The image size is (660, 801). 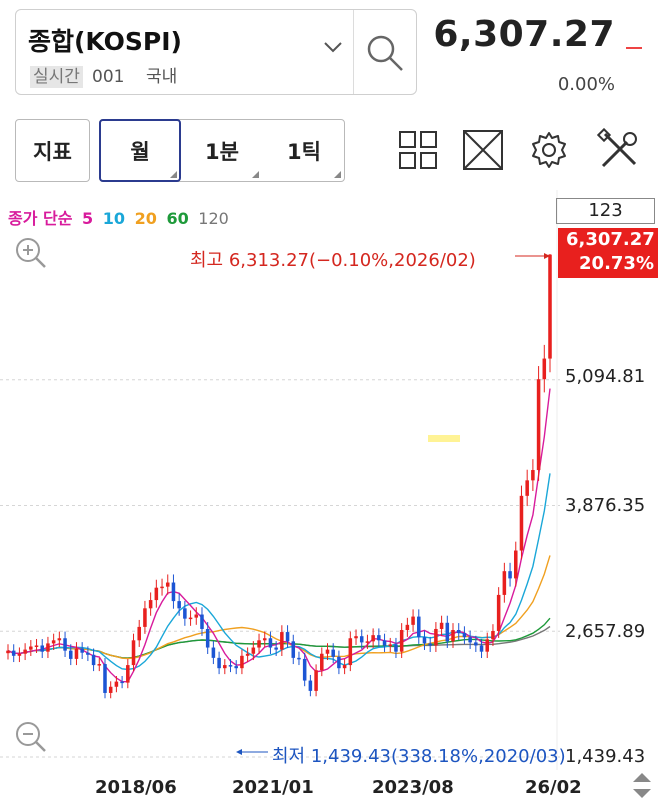 I want to click on ma-legend-5: 5, so click(x=88, y=218).